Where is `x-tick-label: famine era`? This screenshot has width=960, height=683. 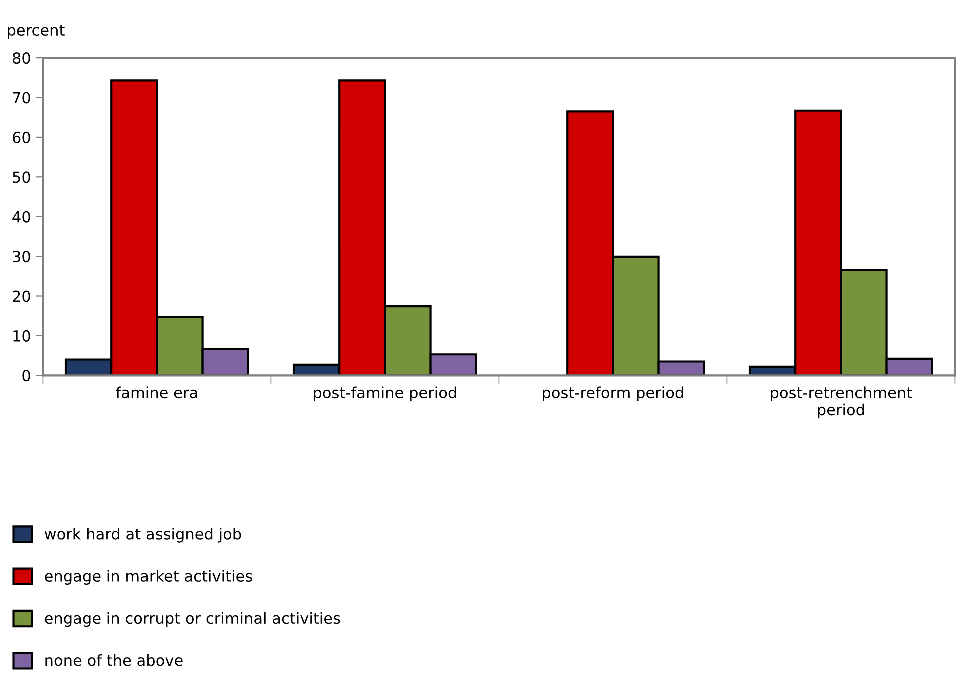 x-tick-label: famine era is located at coordinates (157, 392).